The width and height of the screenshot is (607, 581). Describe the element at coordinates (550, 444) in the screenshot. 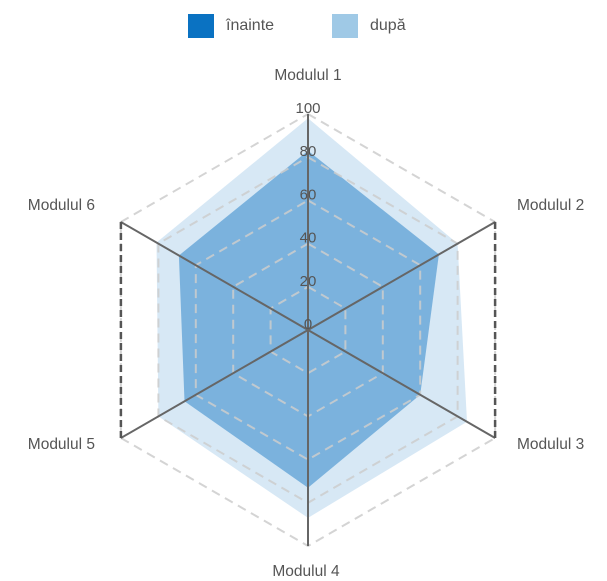

I see `axis-label-modulul-3: Modulul 3` at that location.